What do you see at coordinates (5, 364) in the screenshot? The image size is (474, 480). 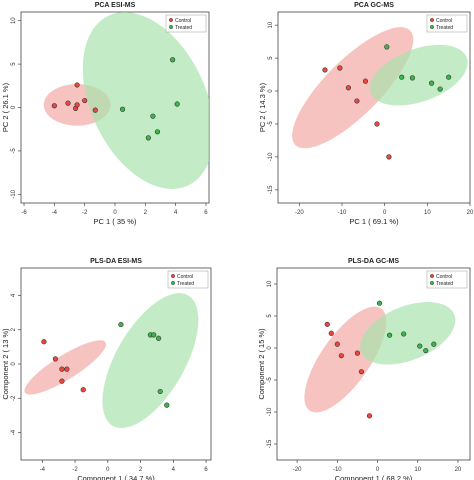 I see `y-axis-label: Component 2 ( 13 %)` at bounding box center [5, 364].